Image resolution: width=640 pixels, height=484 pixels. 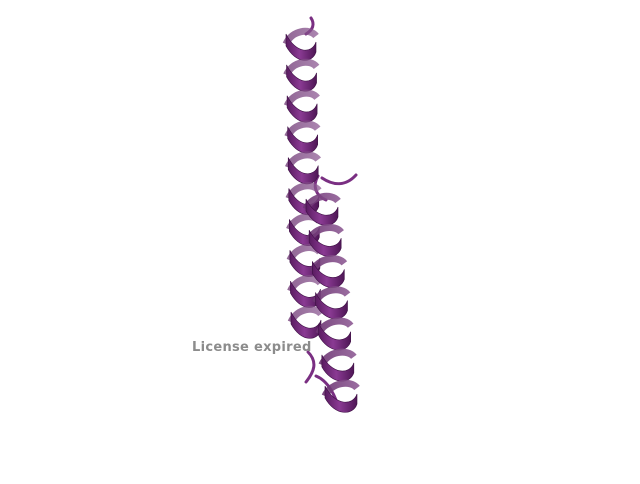 What do you see at coordinates (339, 179) in the screenshot?
I see `turn-loop` at bounding box center [339, 179].